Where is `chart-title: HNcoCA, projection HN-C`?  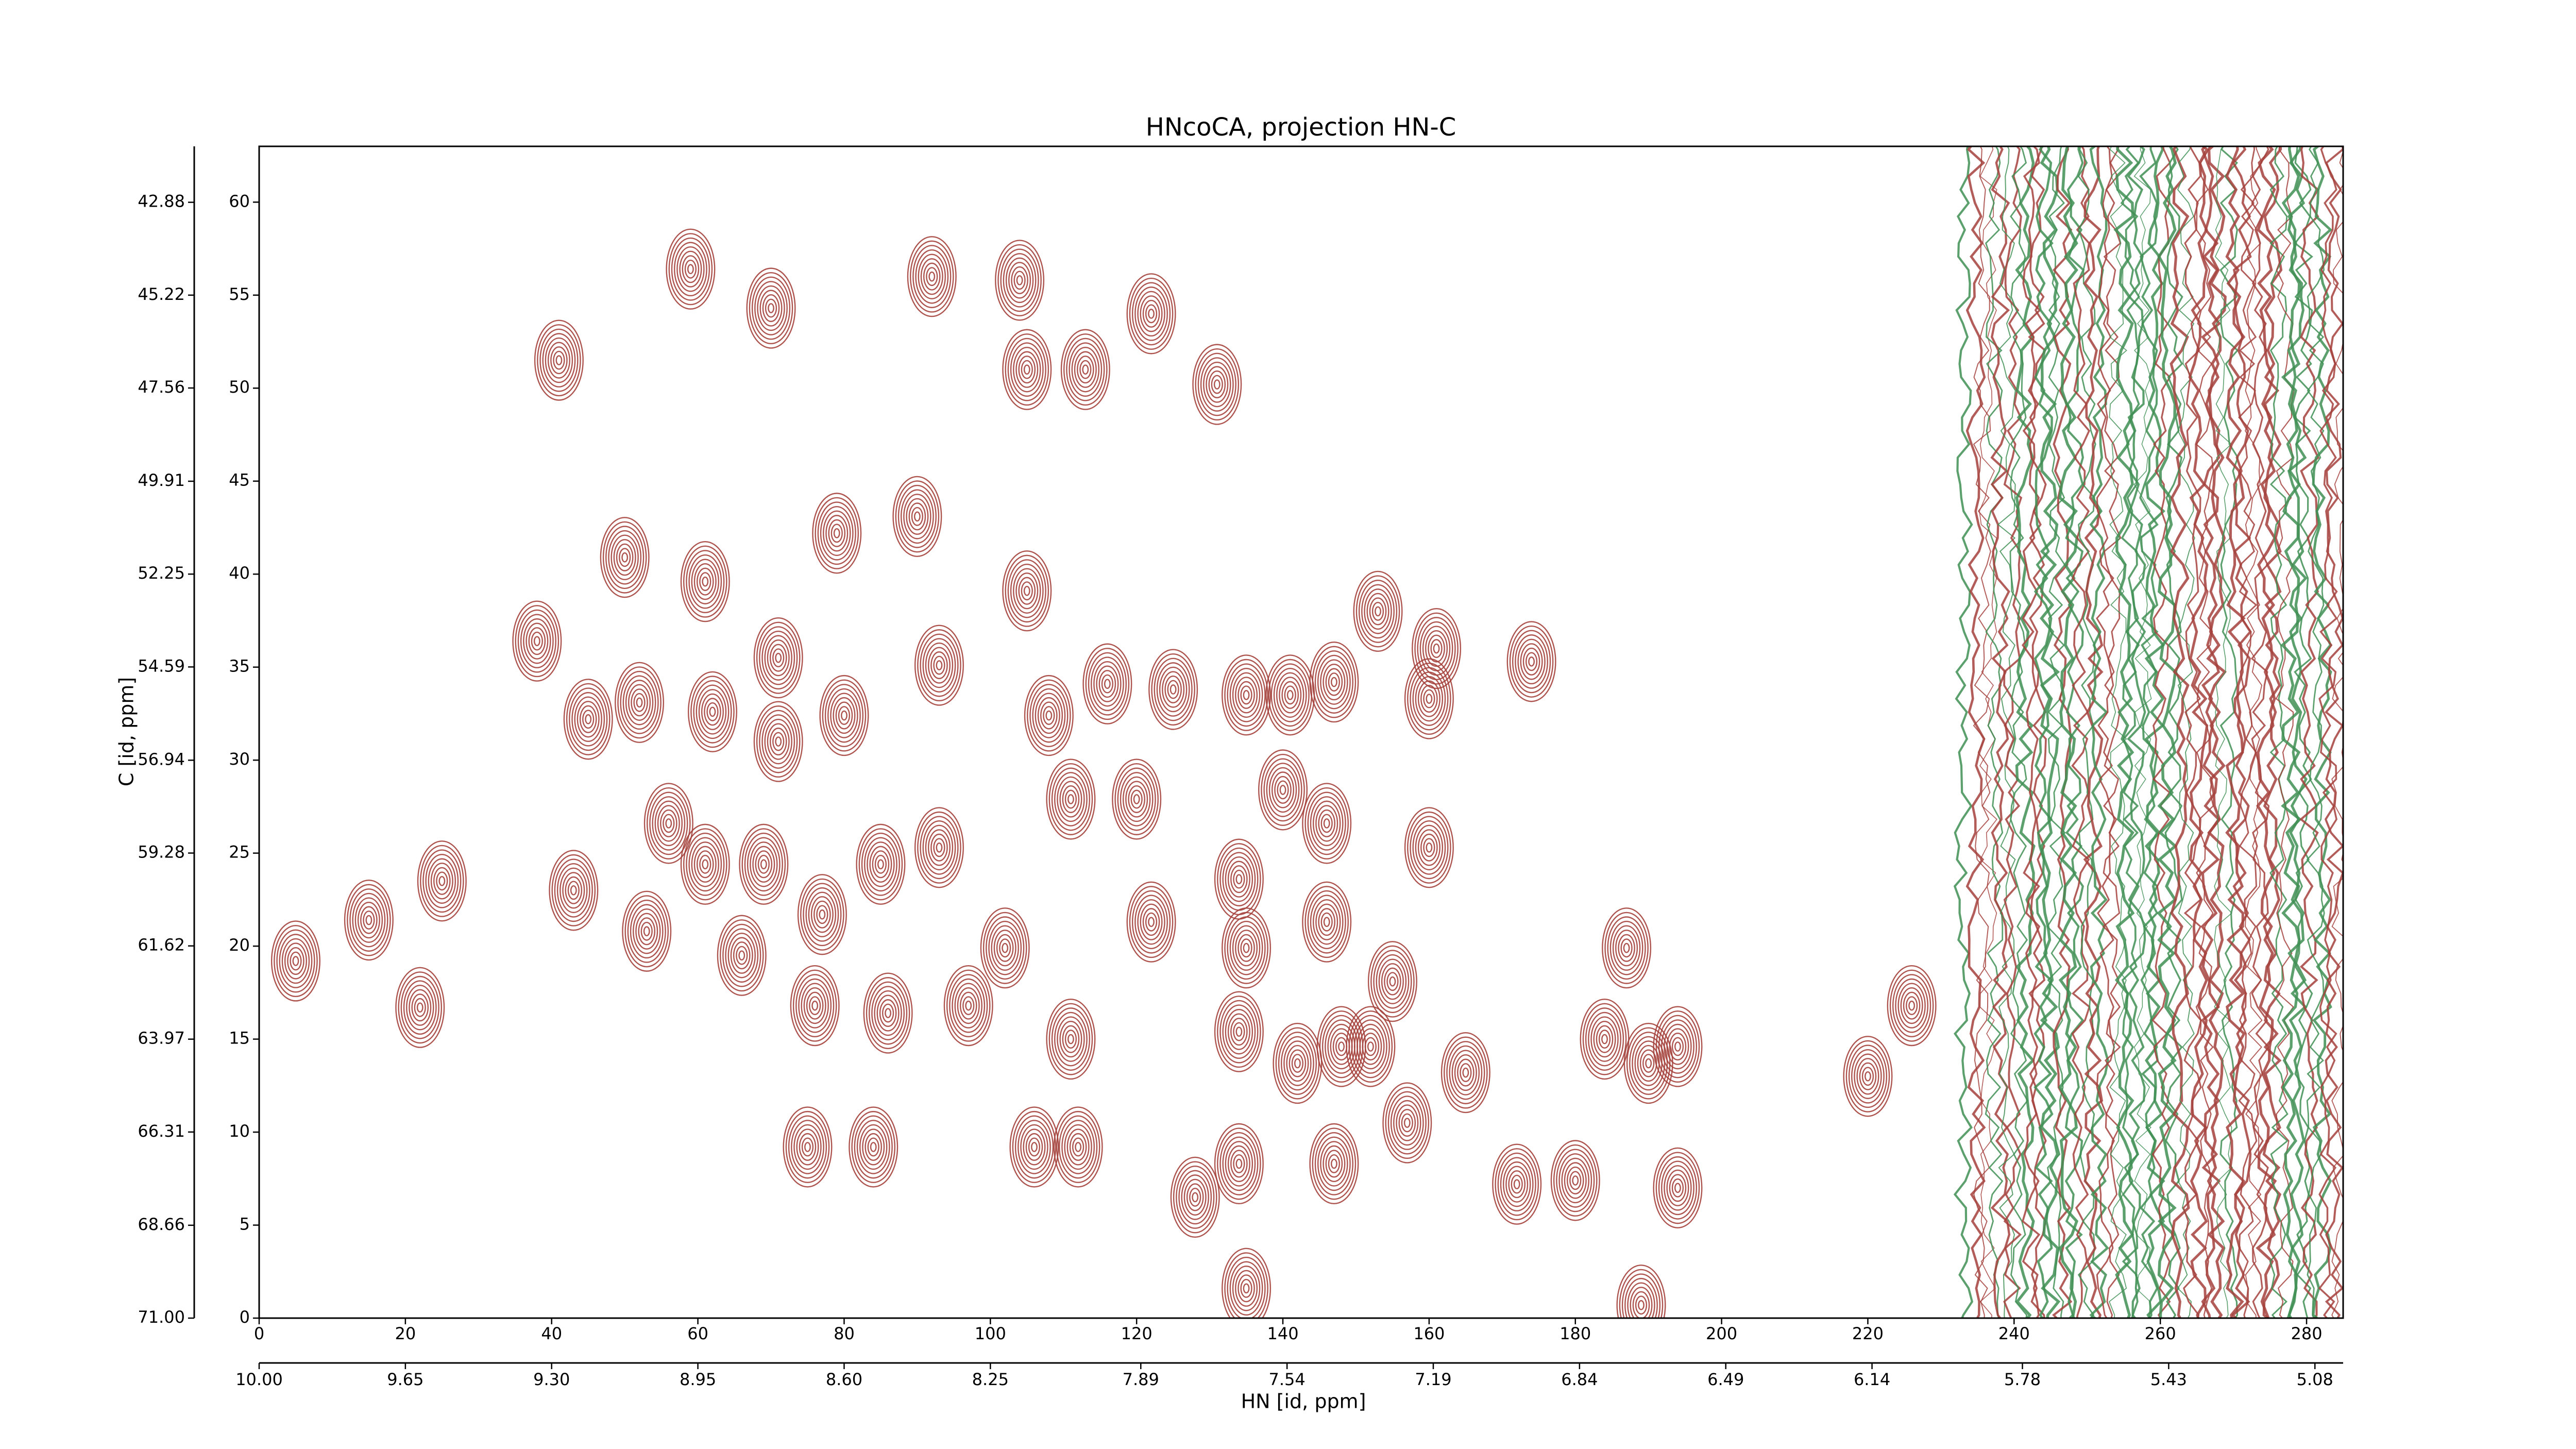
chart-title: HNcoCA, projection HN-C is located at coordinates (1301, 127).